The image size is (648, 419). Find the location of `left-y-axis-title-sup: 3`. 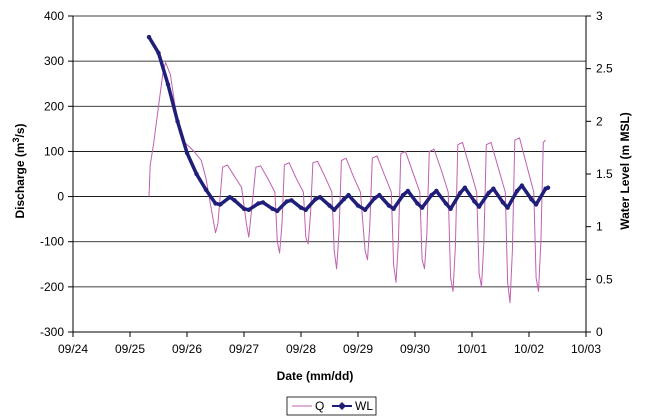

left-y-axis-title-sup: 3 is located at coordinates (16, 139).